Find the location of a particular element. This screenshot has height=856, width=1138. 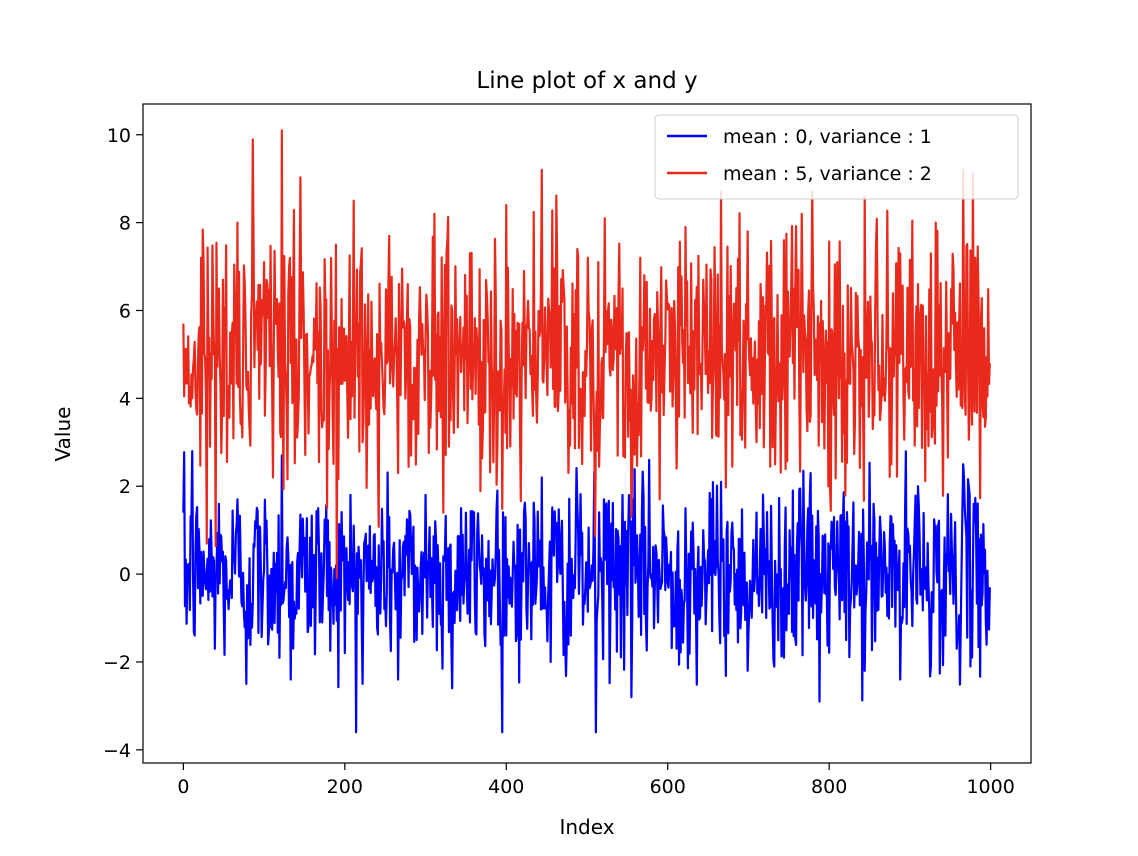

legend-label-1: mean : 0, variance : 1 is located at coordinates (827, 137).